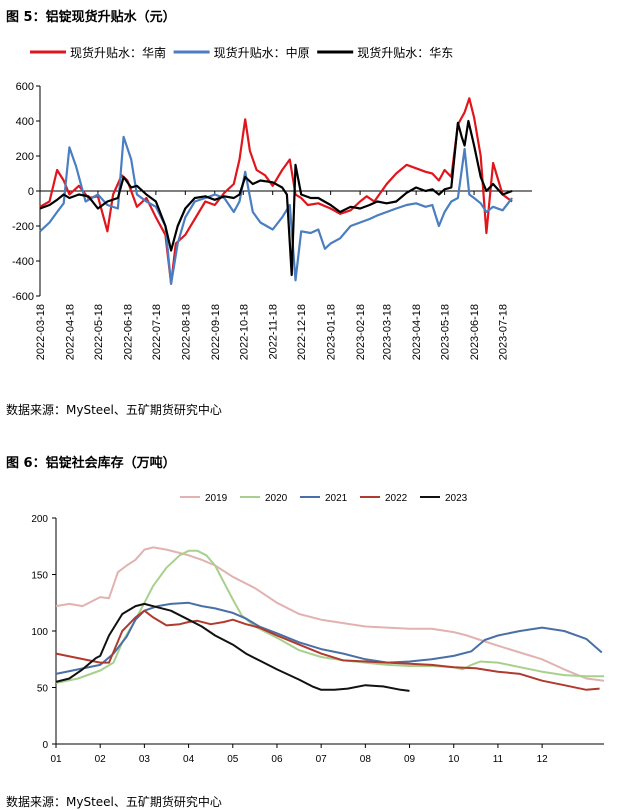 The image size is (620, 810). What do you see at coordinates (277, 759) in the screenshot?
I see `x-tick-label: 06` at bounding box center [277, 759].